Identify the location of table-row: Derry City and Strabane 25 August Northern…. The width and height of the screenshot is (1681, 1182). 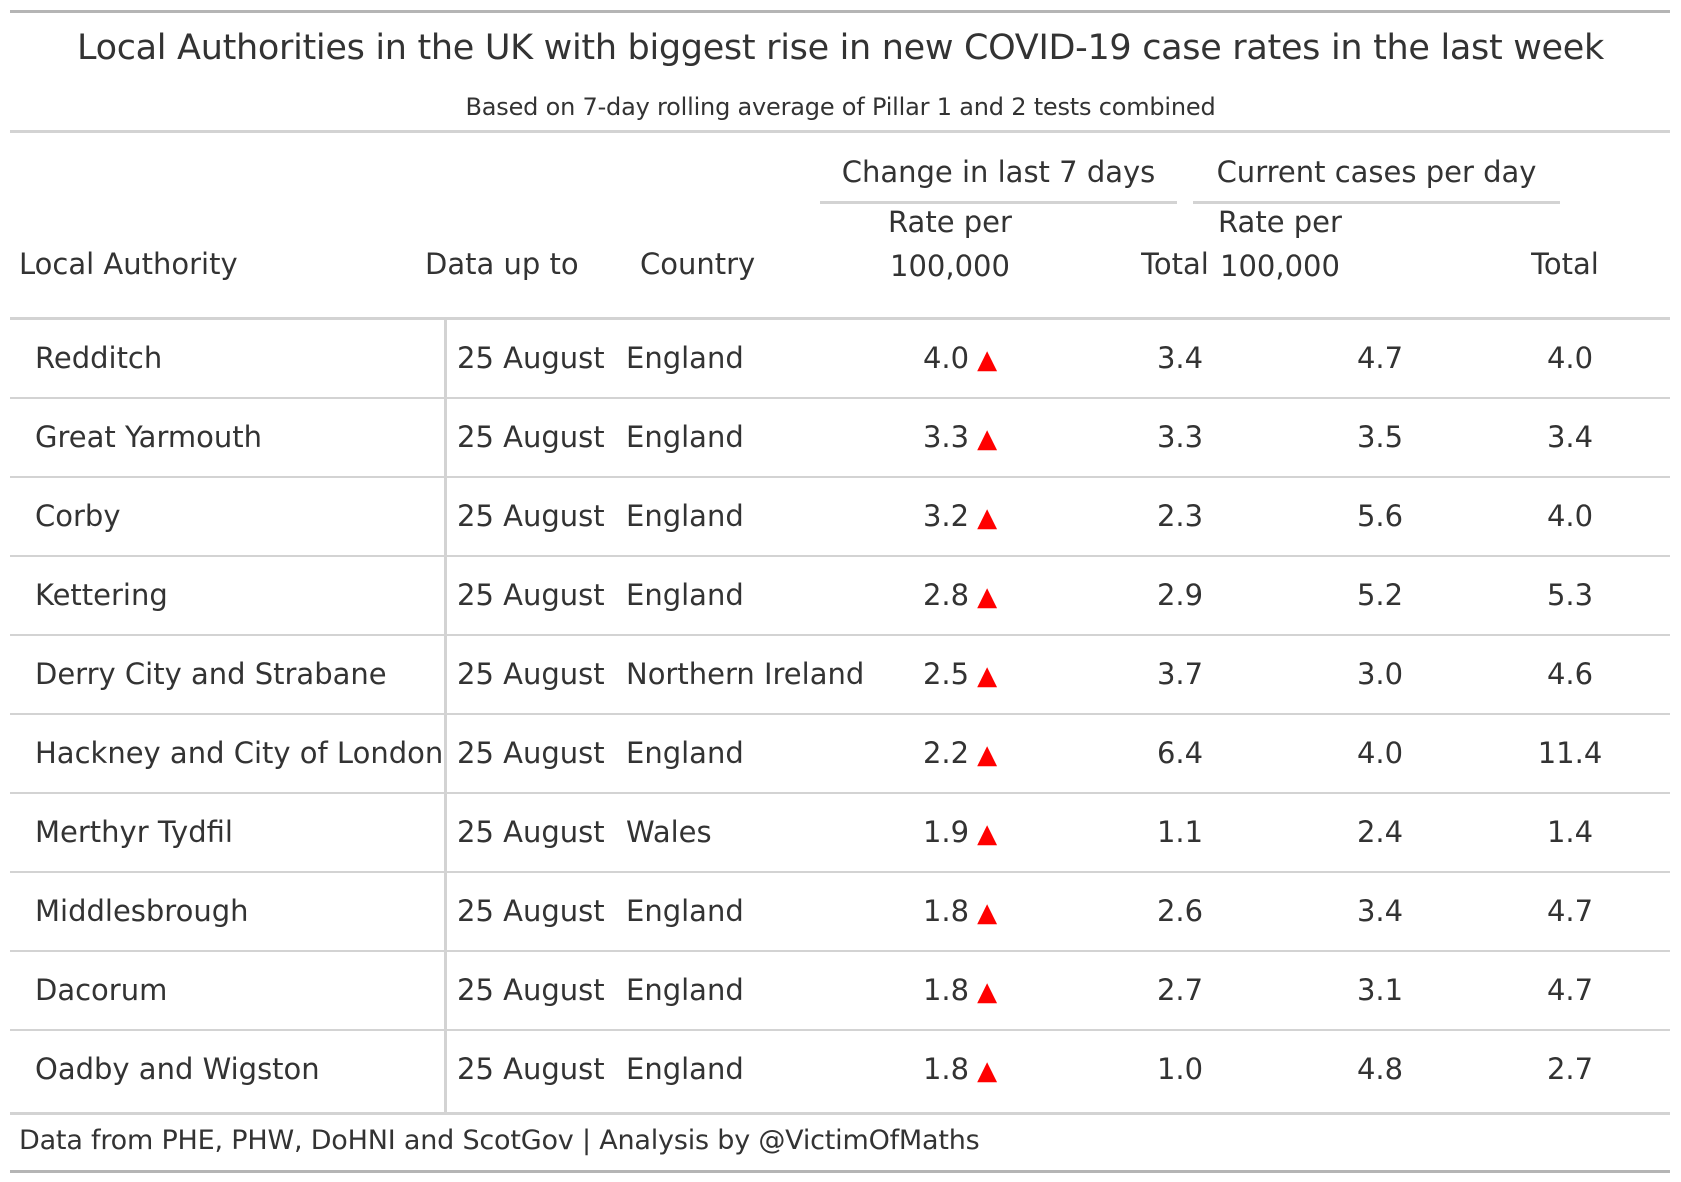
(840, 675).